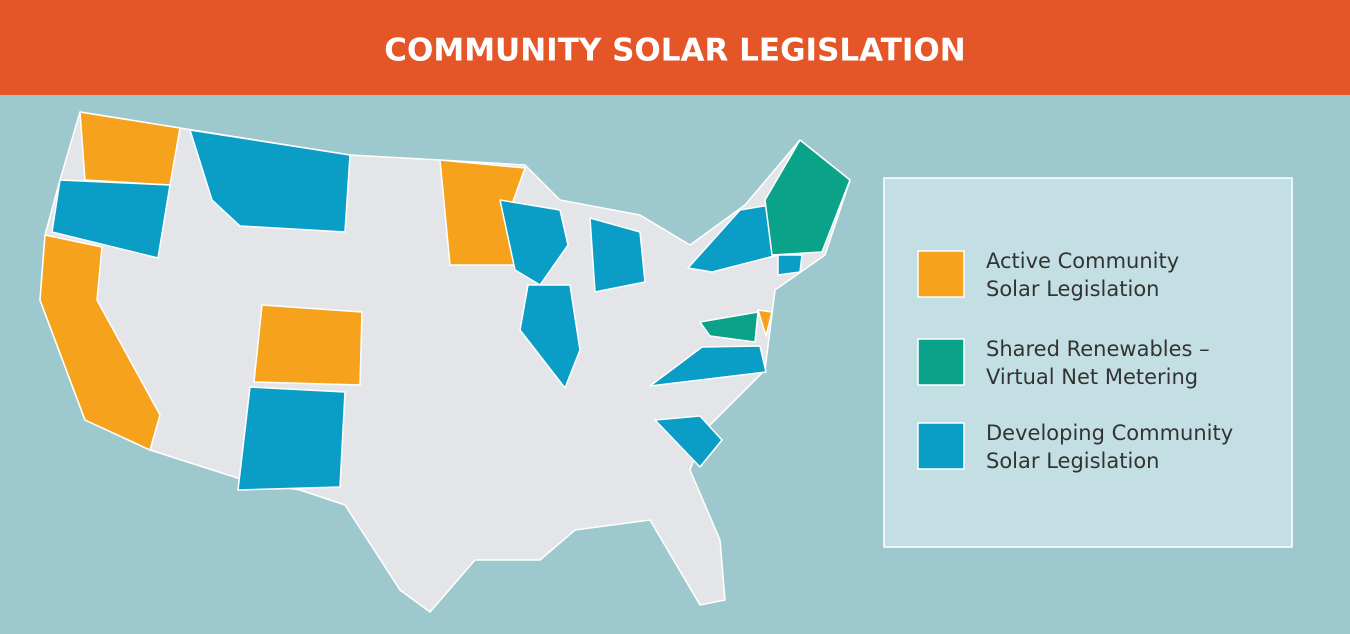 The height and width of the screenshot is (634, 1350). Describe the element at coordinates (1098, 349) in the screenshot. I see `legend-label: Shared Renewables –` at that location.